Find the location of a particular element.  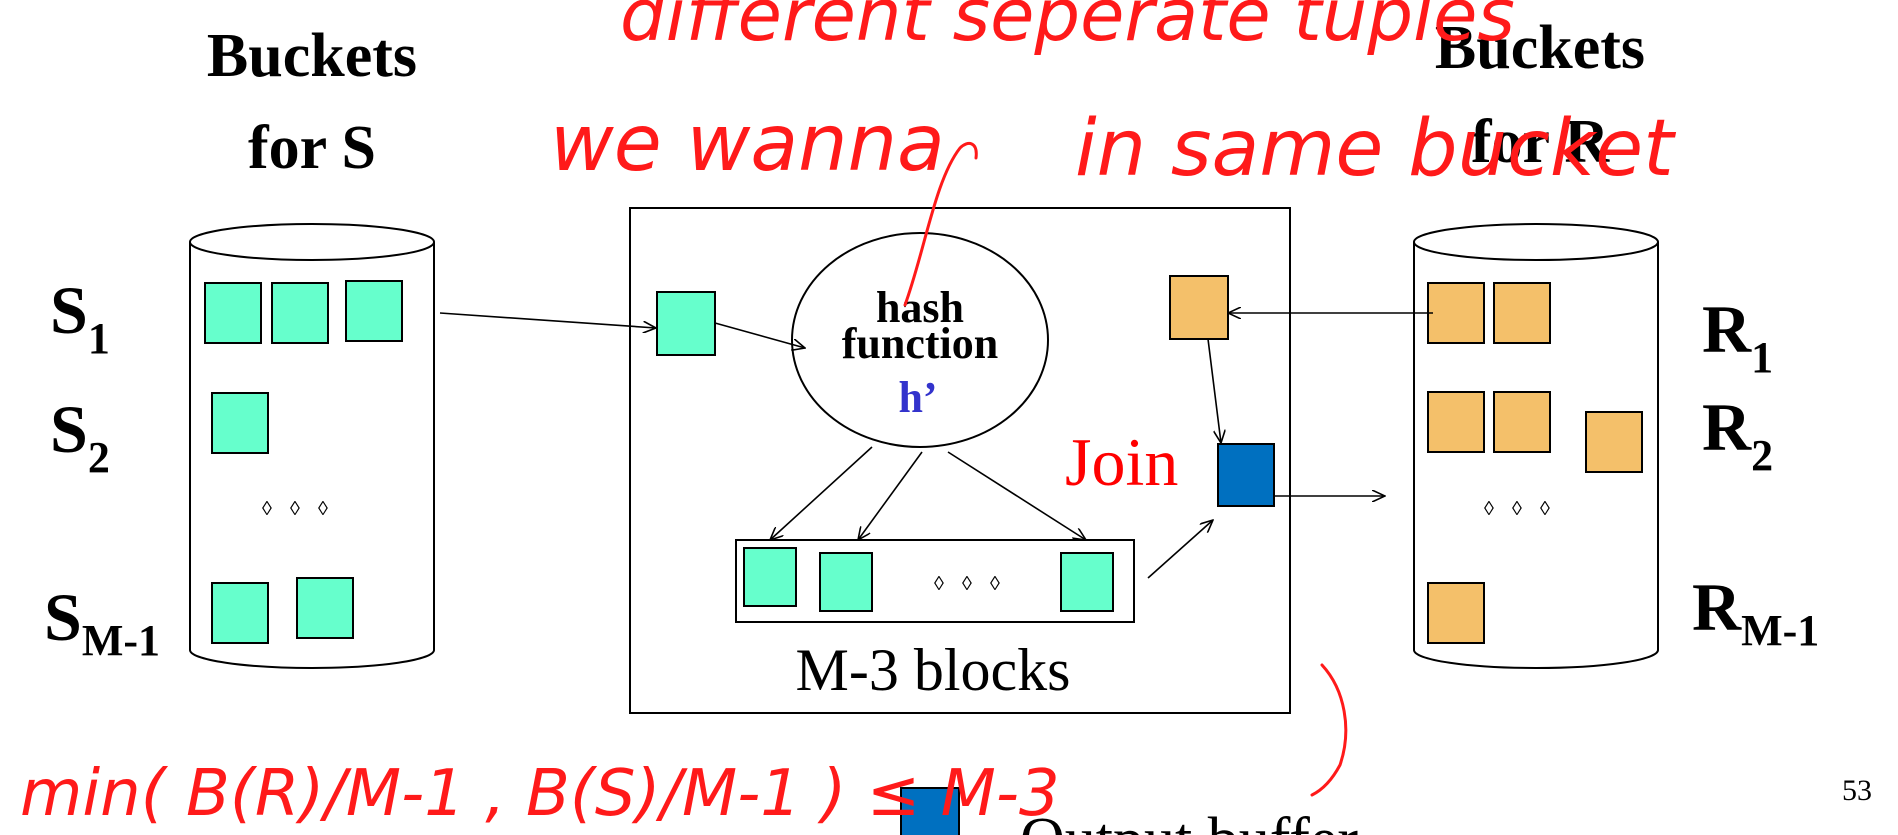

hash-label-line2: function is located at coordinates (920, 343).